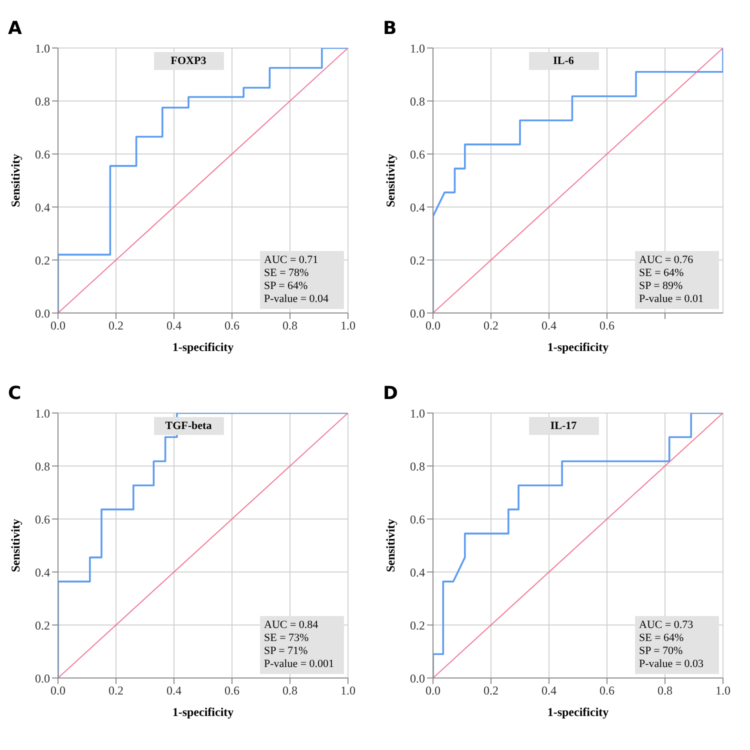 The image size is (750, 750). Describe the element at coordinates (300, 664) in the screenshot. I see `annotation: P-value = 0.001` at that location.